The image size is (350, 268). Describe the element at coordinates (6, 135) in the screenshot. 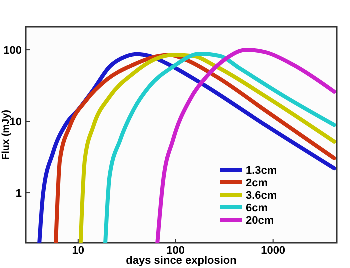

I see `y-axis-title: Flux (mJy)` at that location.